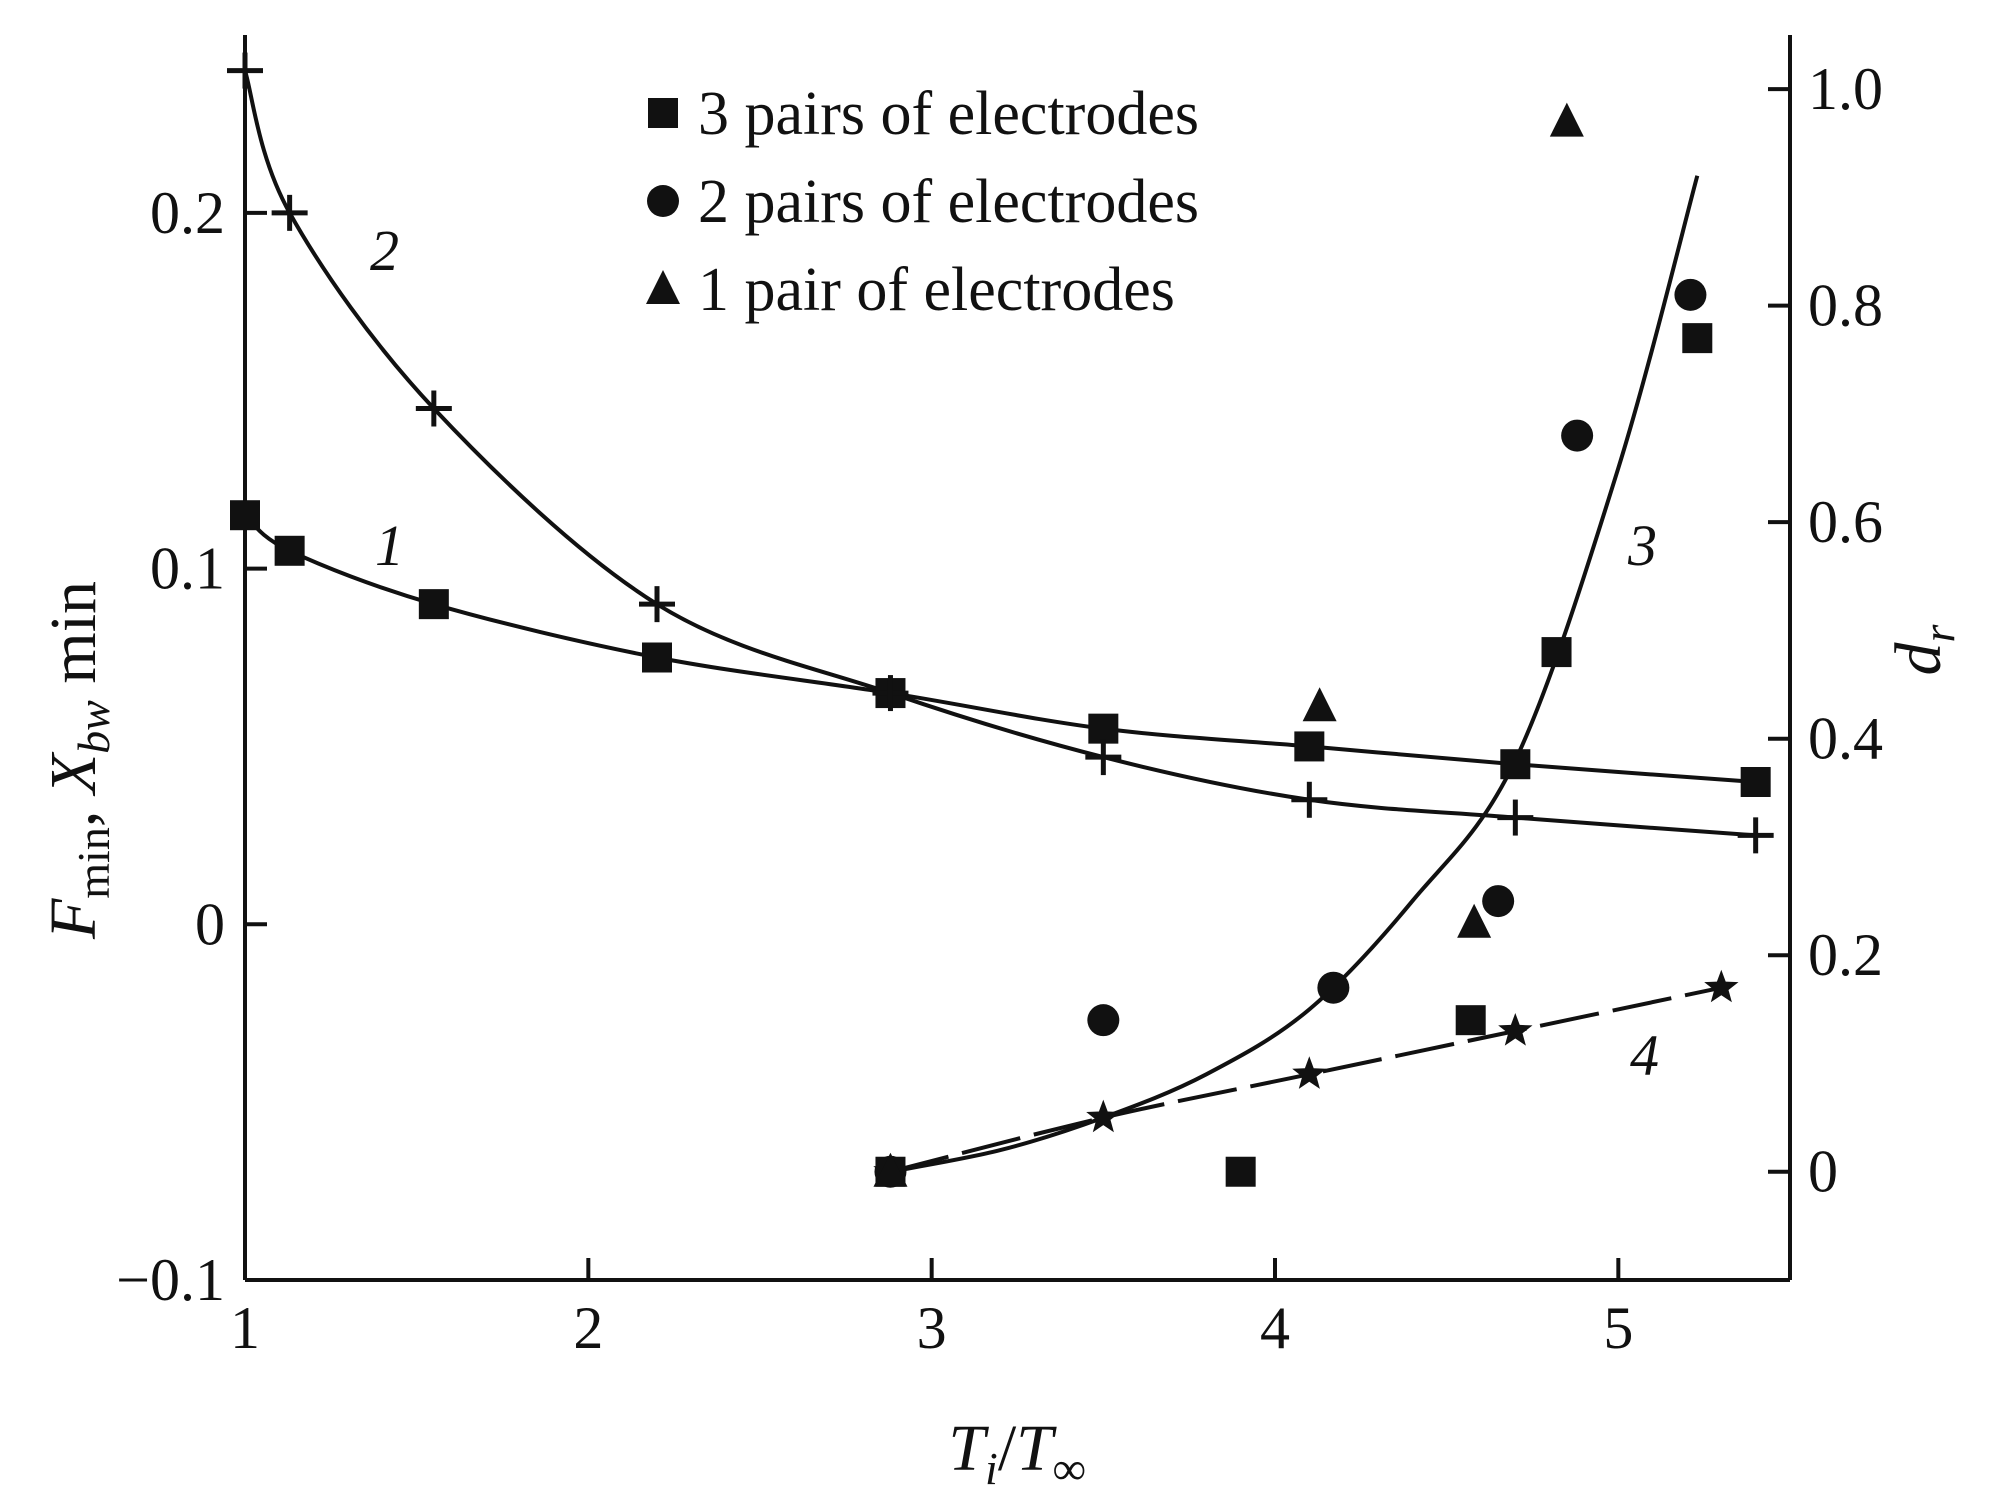 This screenshot has height=1495, width=1997. Describe the element at coordinates (1642, 545) in the screenshot. I see `curve-label-3: 3` at that location.